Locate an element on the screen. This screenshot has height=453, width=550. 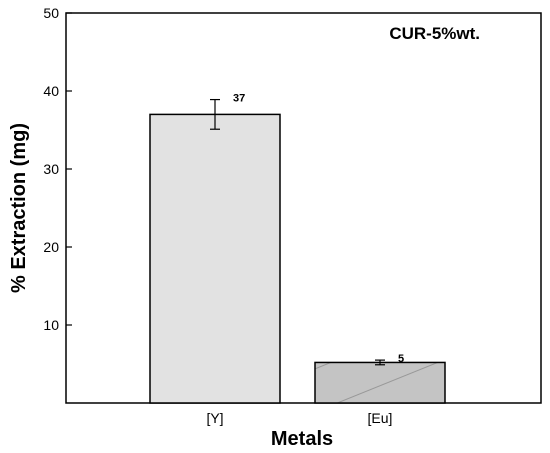
y-axis: 10 20 30 40 50 is located at coordinates (57, 169).